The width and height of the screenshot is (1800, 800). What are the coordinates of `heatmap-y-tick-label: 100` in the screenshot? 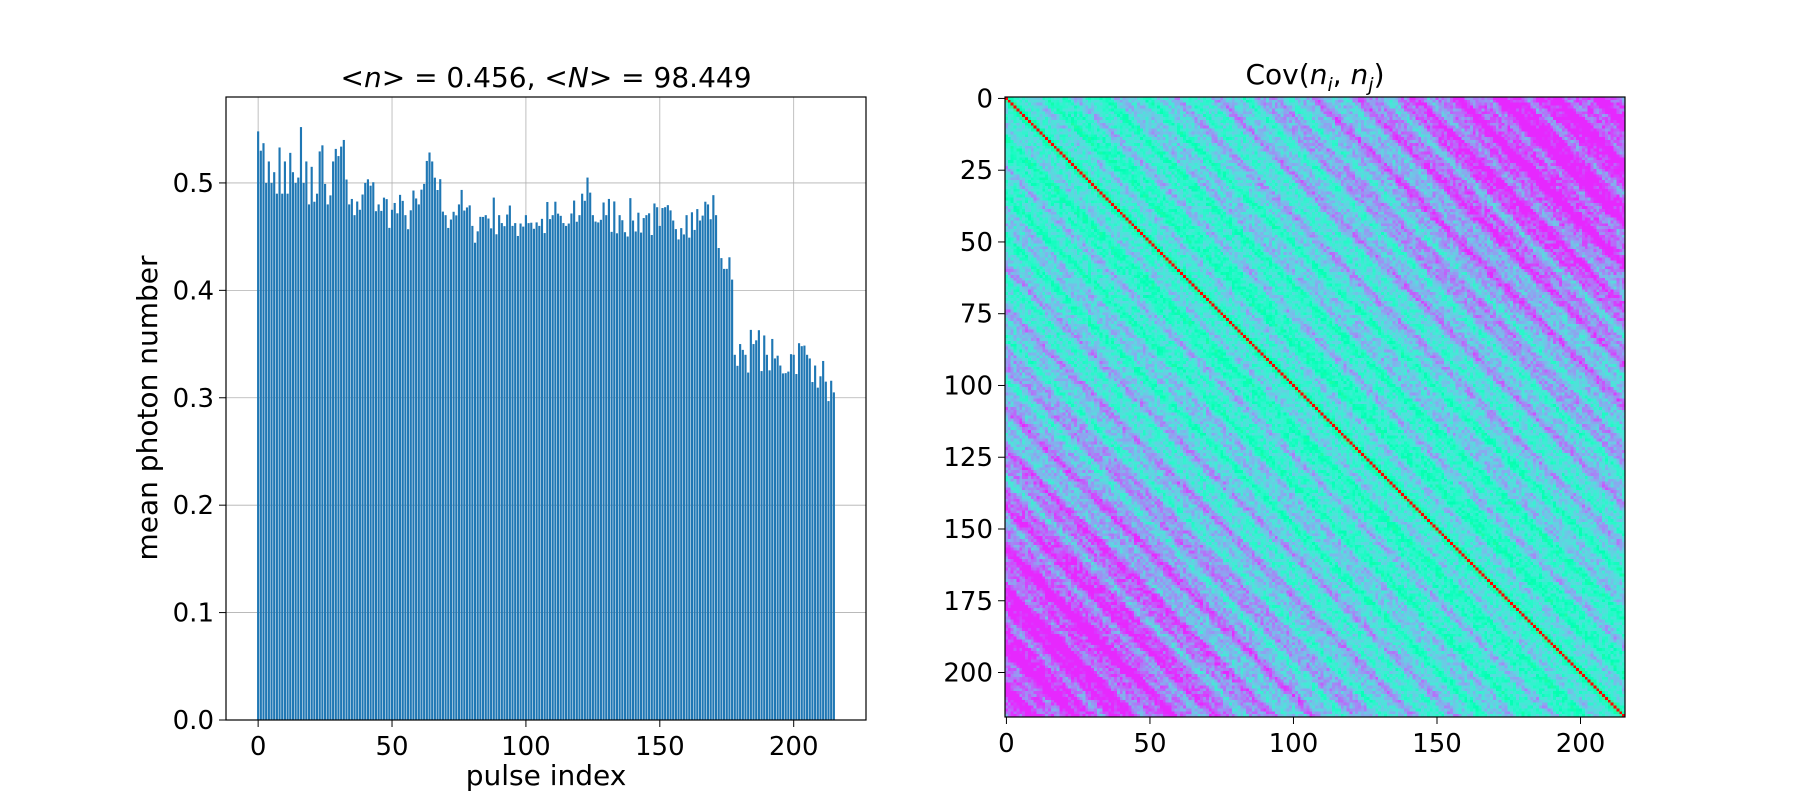 It's located at (968, 386).